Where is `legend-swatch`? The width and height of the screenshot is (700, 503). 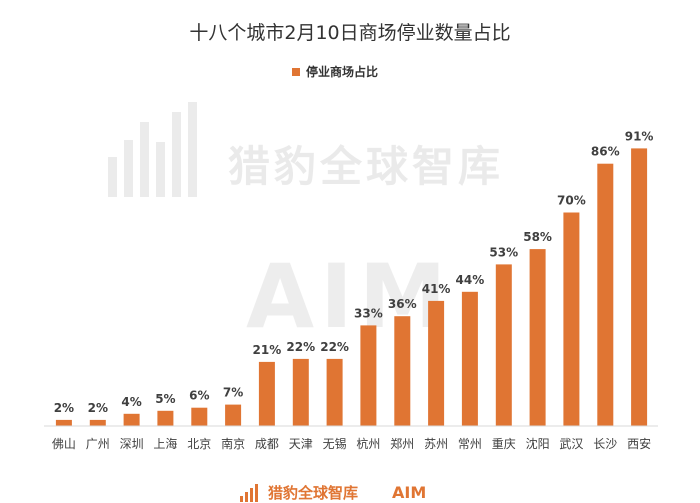 legend-swatch is located at coordinates (296, 71).